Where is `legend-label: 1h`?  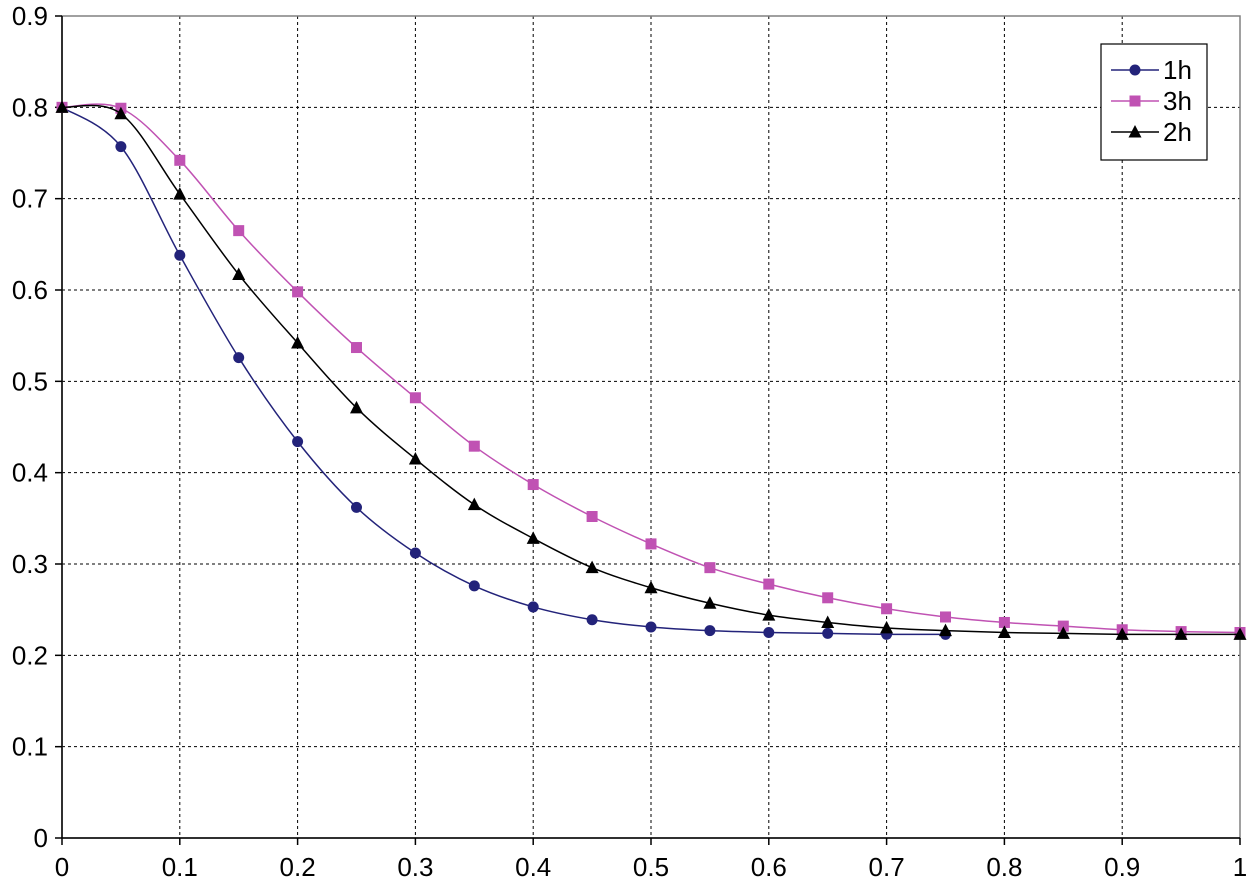
legend-label: 1h is located at coordinates (1177, 70).